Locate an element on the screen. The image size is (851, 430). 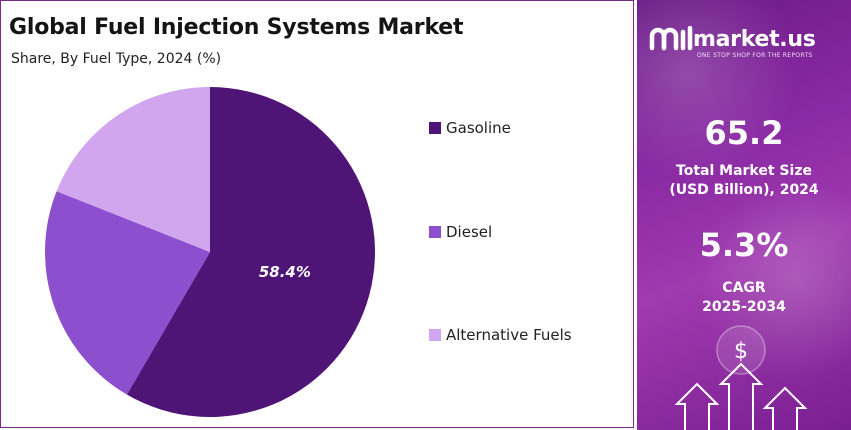
market-us-logo-icon is located at coordinates (671, 38).